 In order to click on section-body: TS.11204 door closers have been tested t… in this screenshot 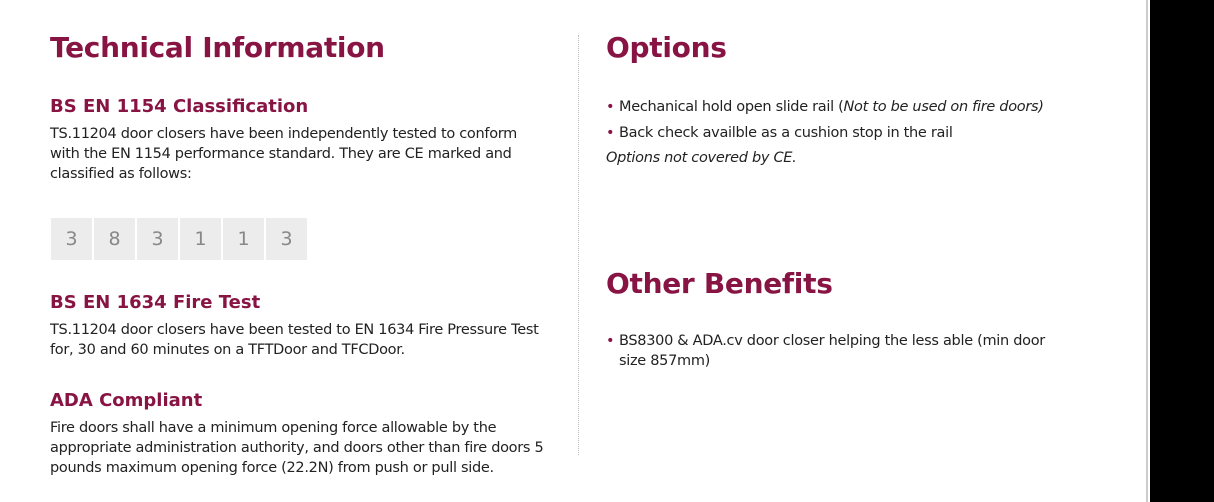, I will do `click(294, 340)`.